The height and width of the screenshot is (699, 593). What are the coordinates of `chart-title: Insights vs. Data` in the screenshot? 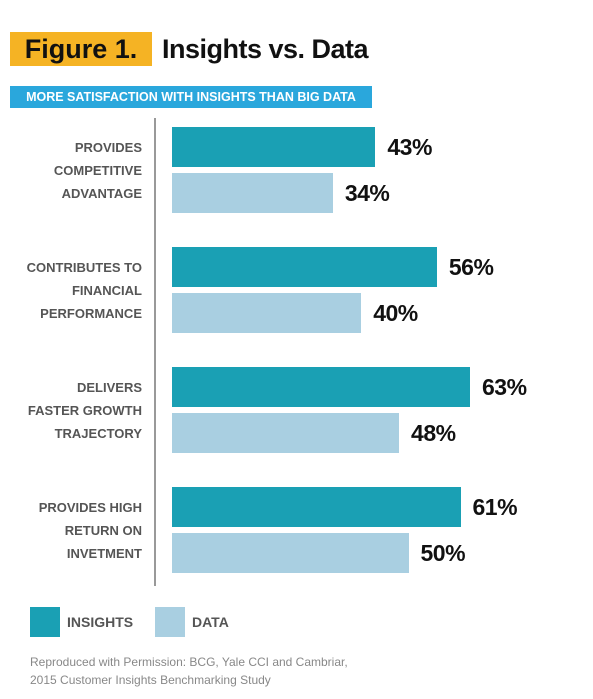 It's located at (265, 49).